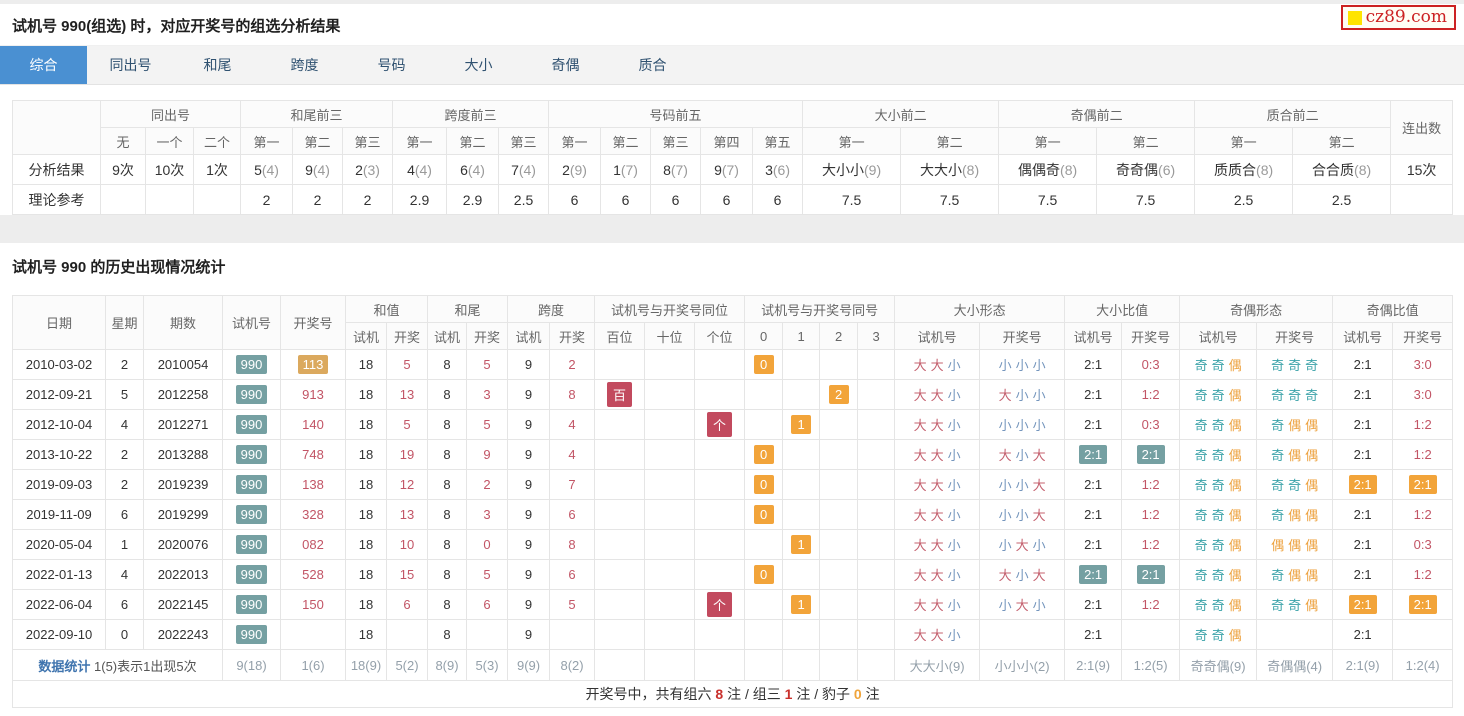  I want to click on tab-tongchuhao: 同出号, so click(130, 65).